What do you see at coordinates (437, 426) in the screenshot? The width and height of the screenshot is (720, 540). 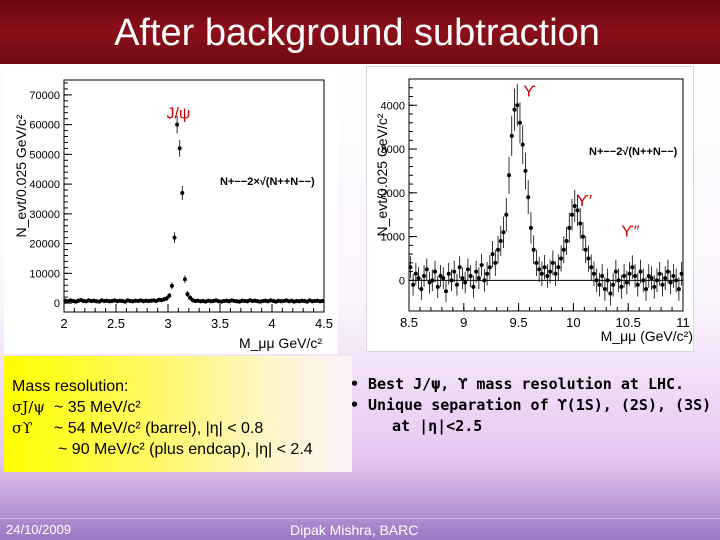 I see `summary-item-2-continued: at |η|<2.5` at bounding box center [437, 426].